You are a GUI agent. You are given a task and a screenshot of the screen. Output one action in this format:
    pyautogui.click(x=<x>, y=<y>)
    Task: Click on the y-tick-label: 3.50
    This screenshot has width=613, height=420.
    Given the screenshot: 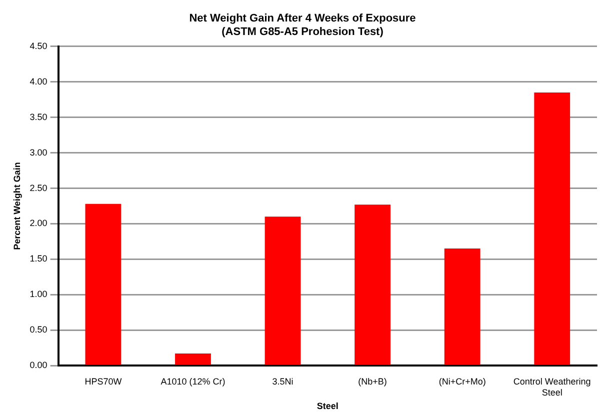 What is the action you would take?
    pyautogui.click(x=39, y=117)
    